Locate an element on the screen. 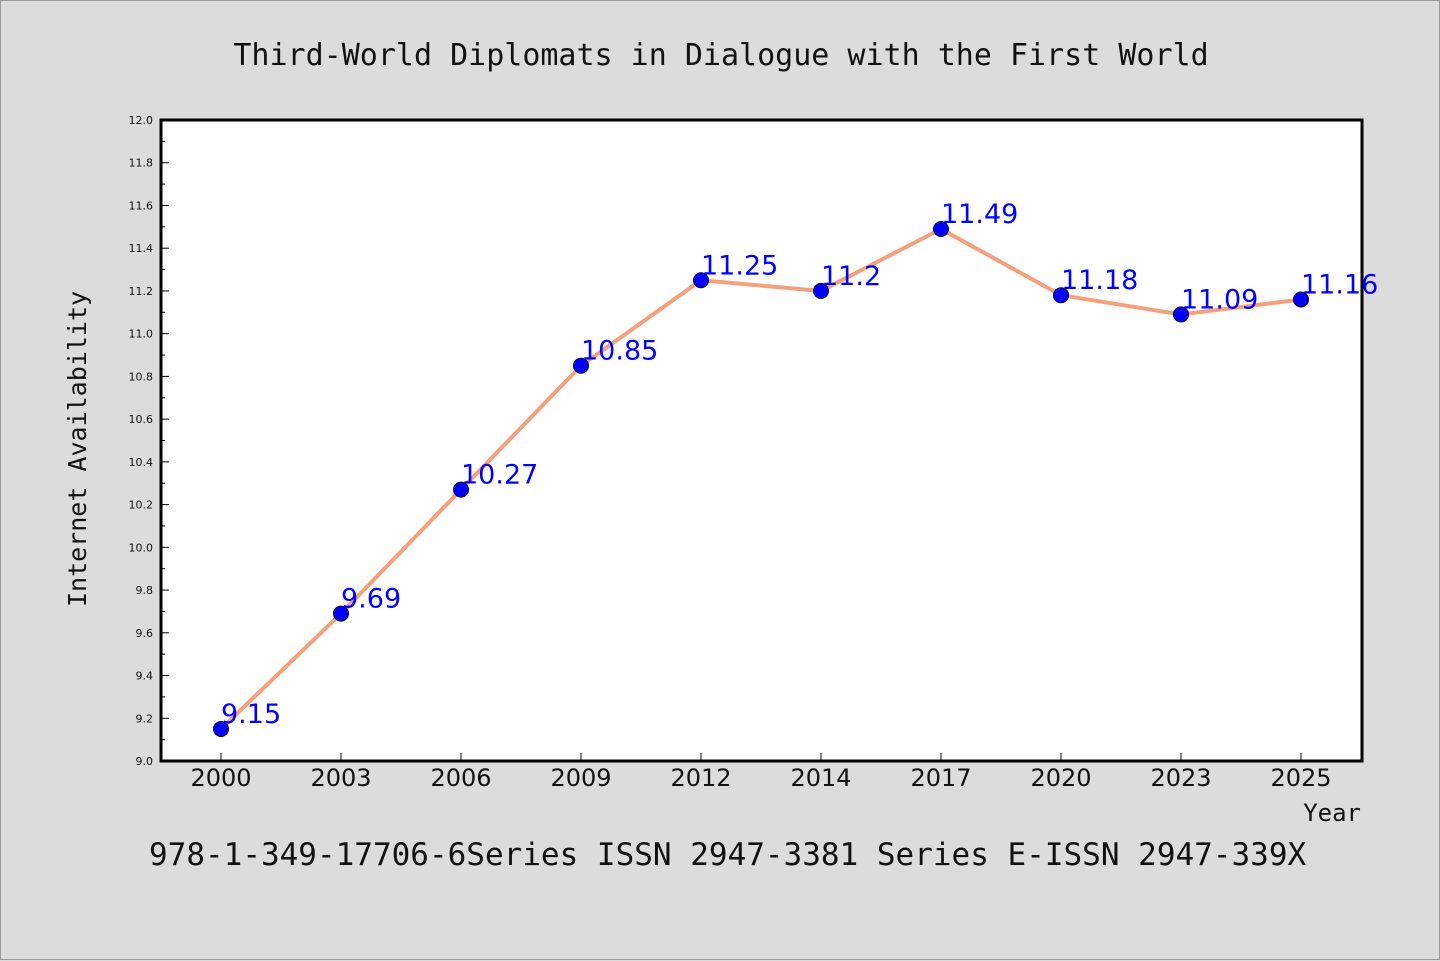  x-axis: 2000 2003 2006 2009 2012 2014 2017 2020 2023 2025 is located at coordinates (761, 772).